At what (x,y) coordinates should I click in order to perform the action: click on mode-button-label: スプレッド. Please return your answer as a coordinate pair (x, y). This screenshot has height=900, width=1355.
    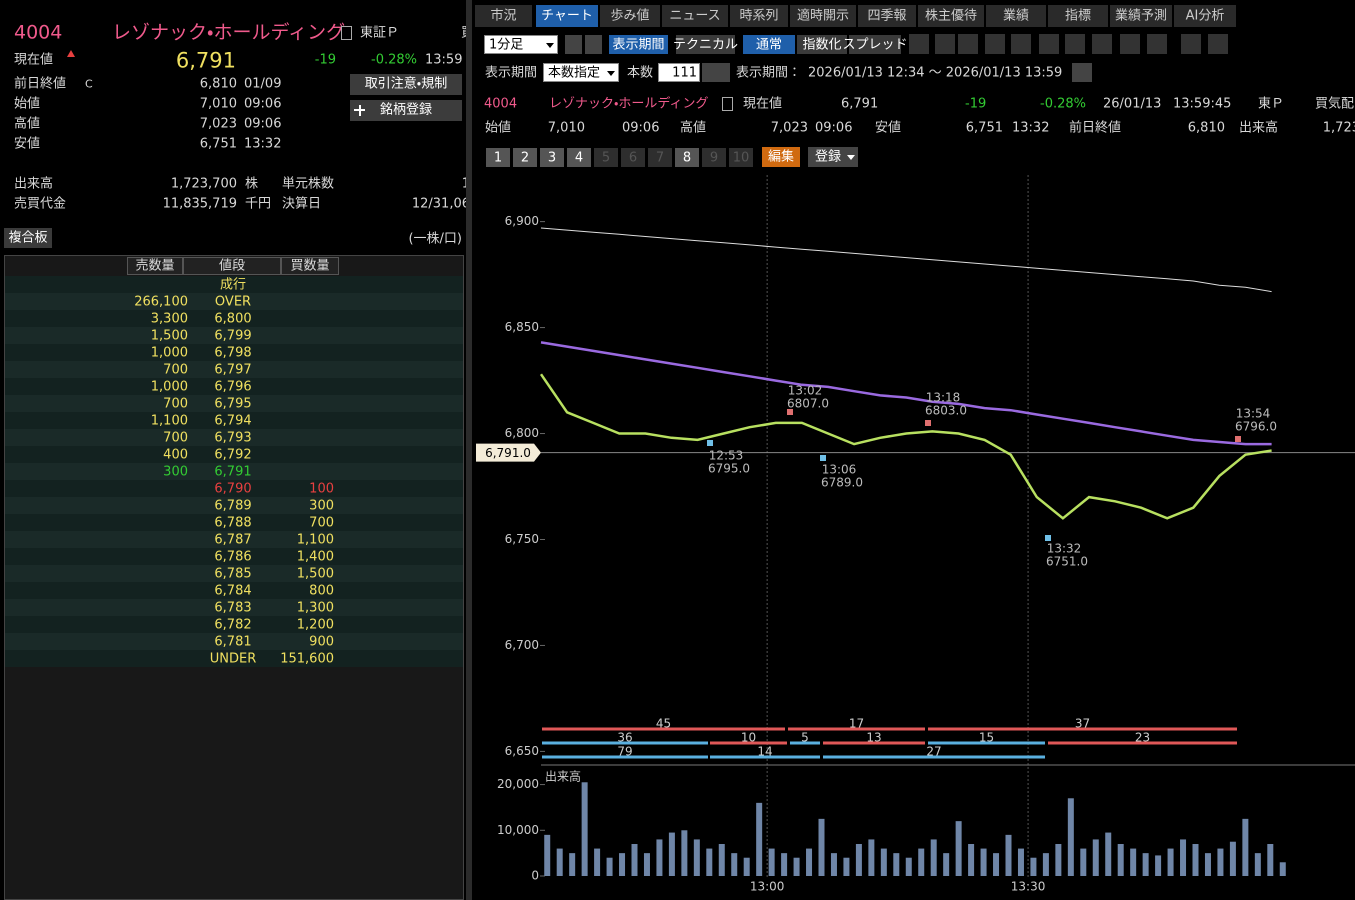
    Looking at the image, I should click on (875, 44).